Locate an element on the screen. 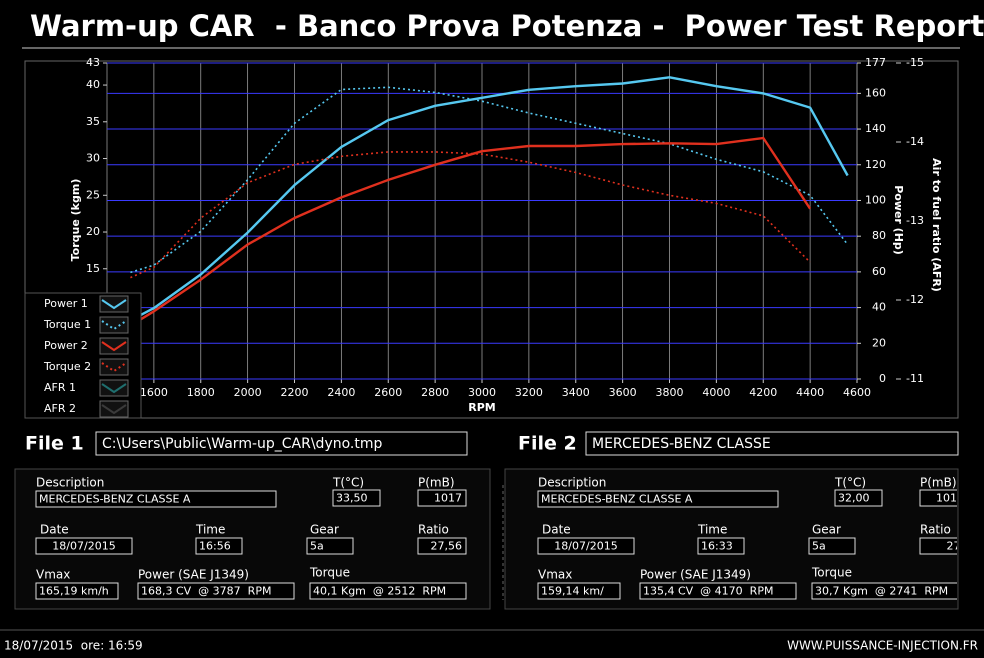 This screenshot has width=984, height=658. y2-tick-label: 100 is located at coordinates (875, 199).